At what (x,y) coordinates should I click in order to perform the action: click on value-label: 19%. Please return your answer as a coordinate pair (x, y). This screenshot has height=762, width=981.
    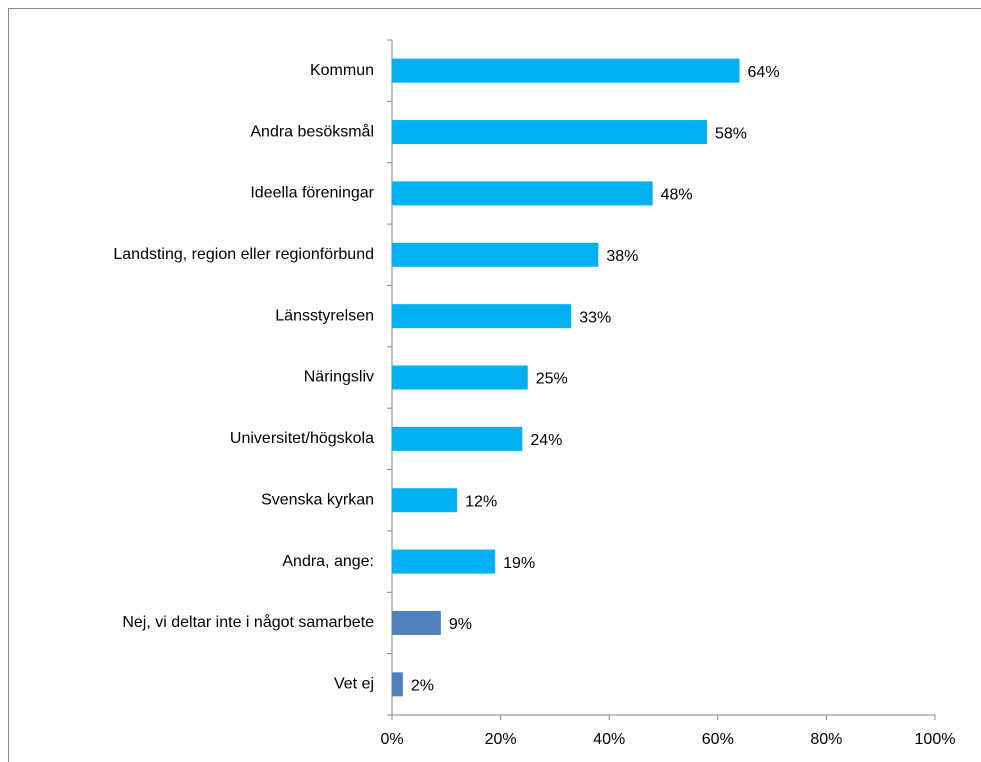
    Looking at the image, I should click on (519, 563).